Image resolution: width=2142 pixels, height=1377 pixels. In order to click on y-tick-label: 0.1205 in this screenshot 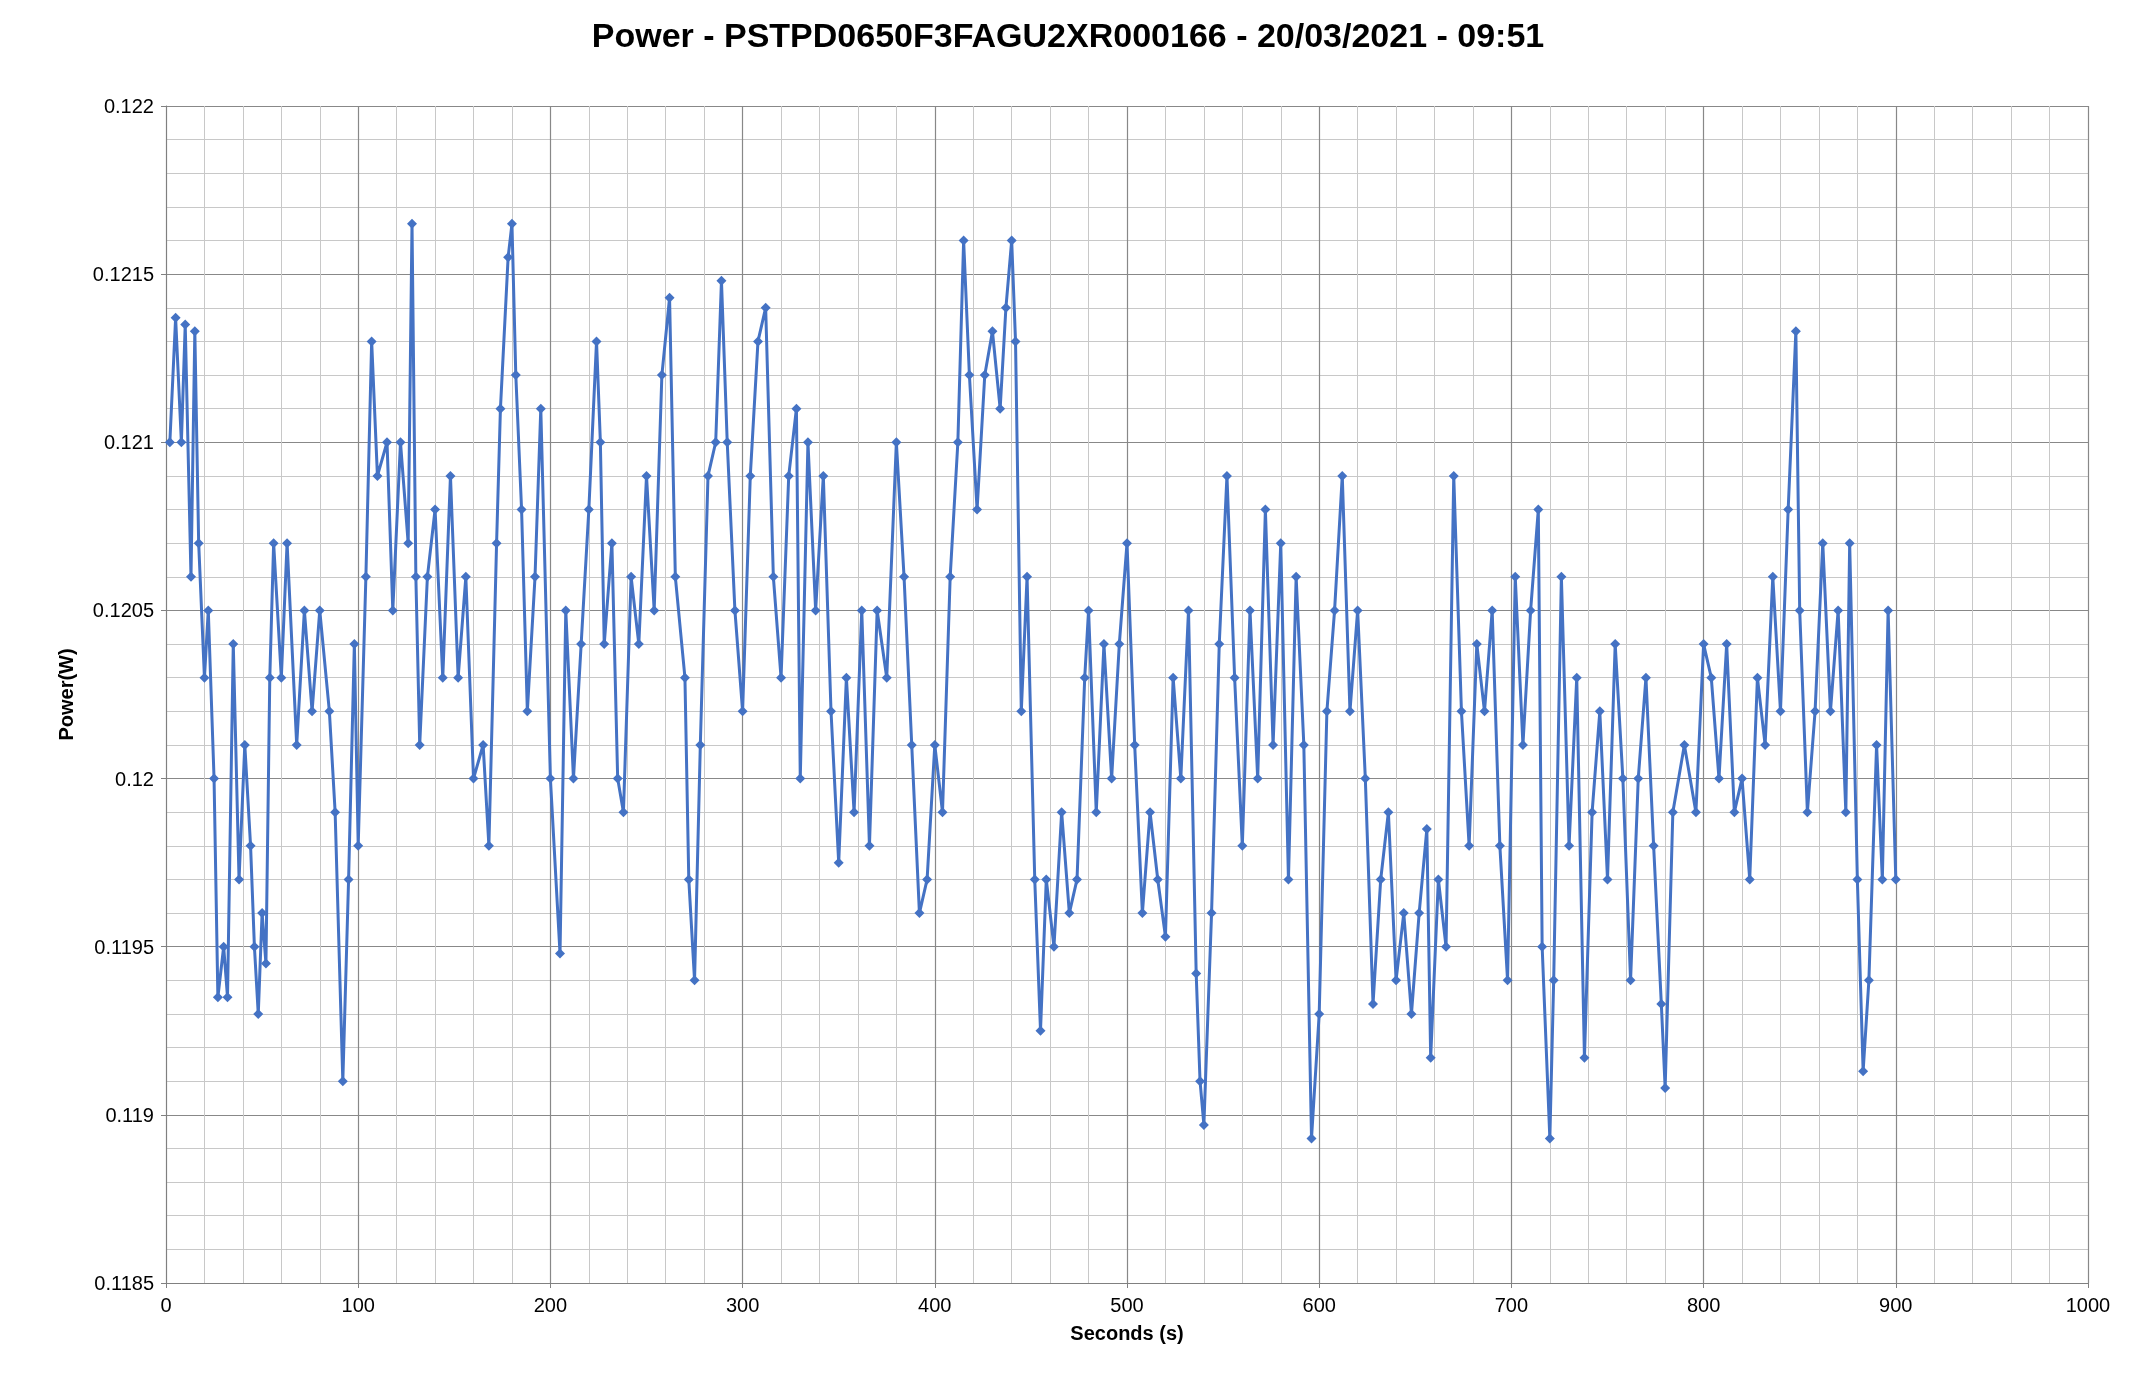, I will do `click(123, 610)`.